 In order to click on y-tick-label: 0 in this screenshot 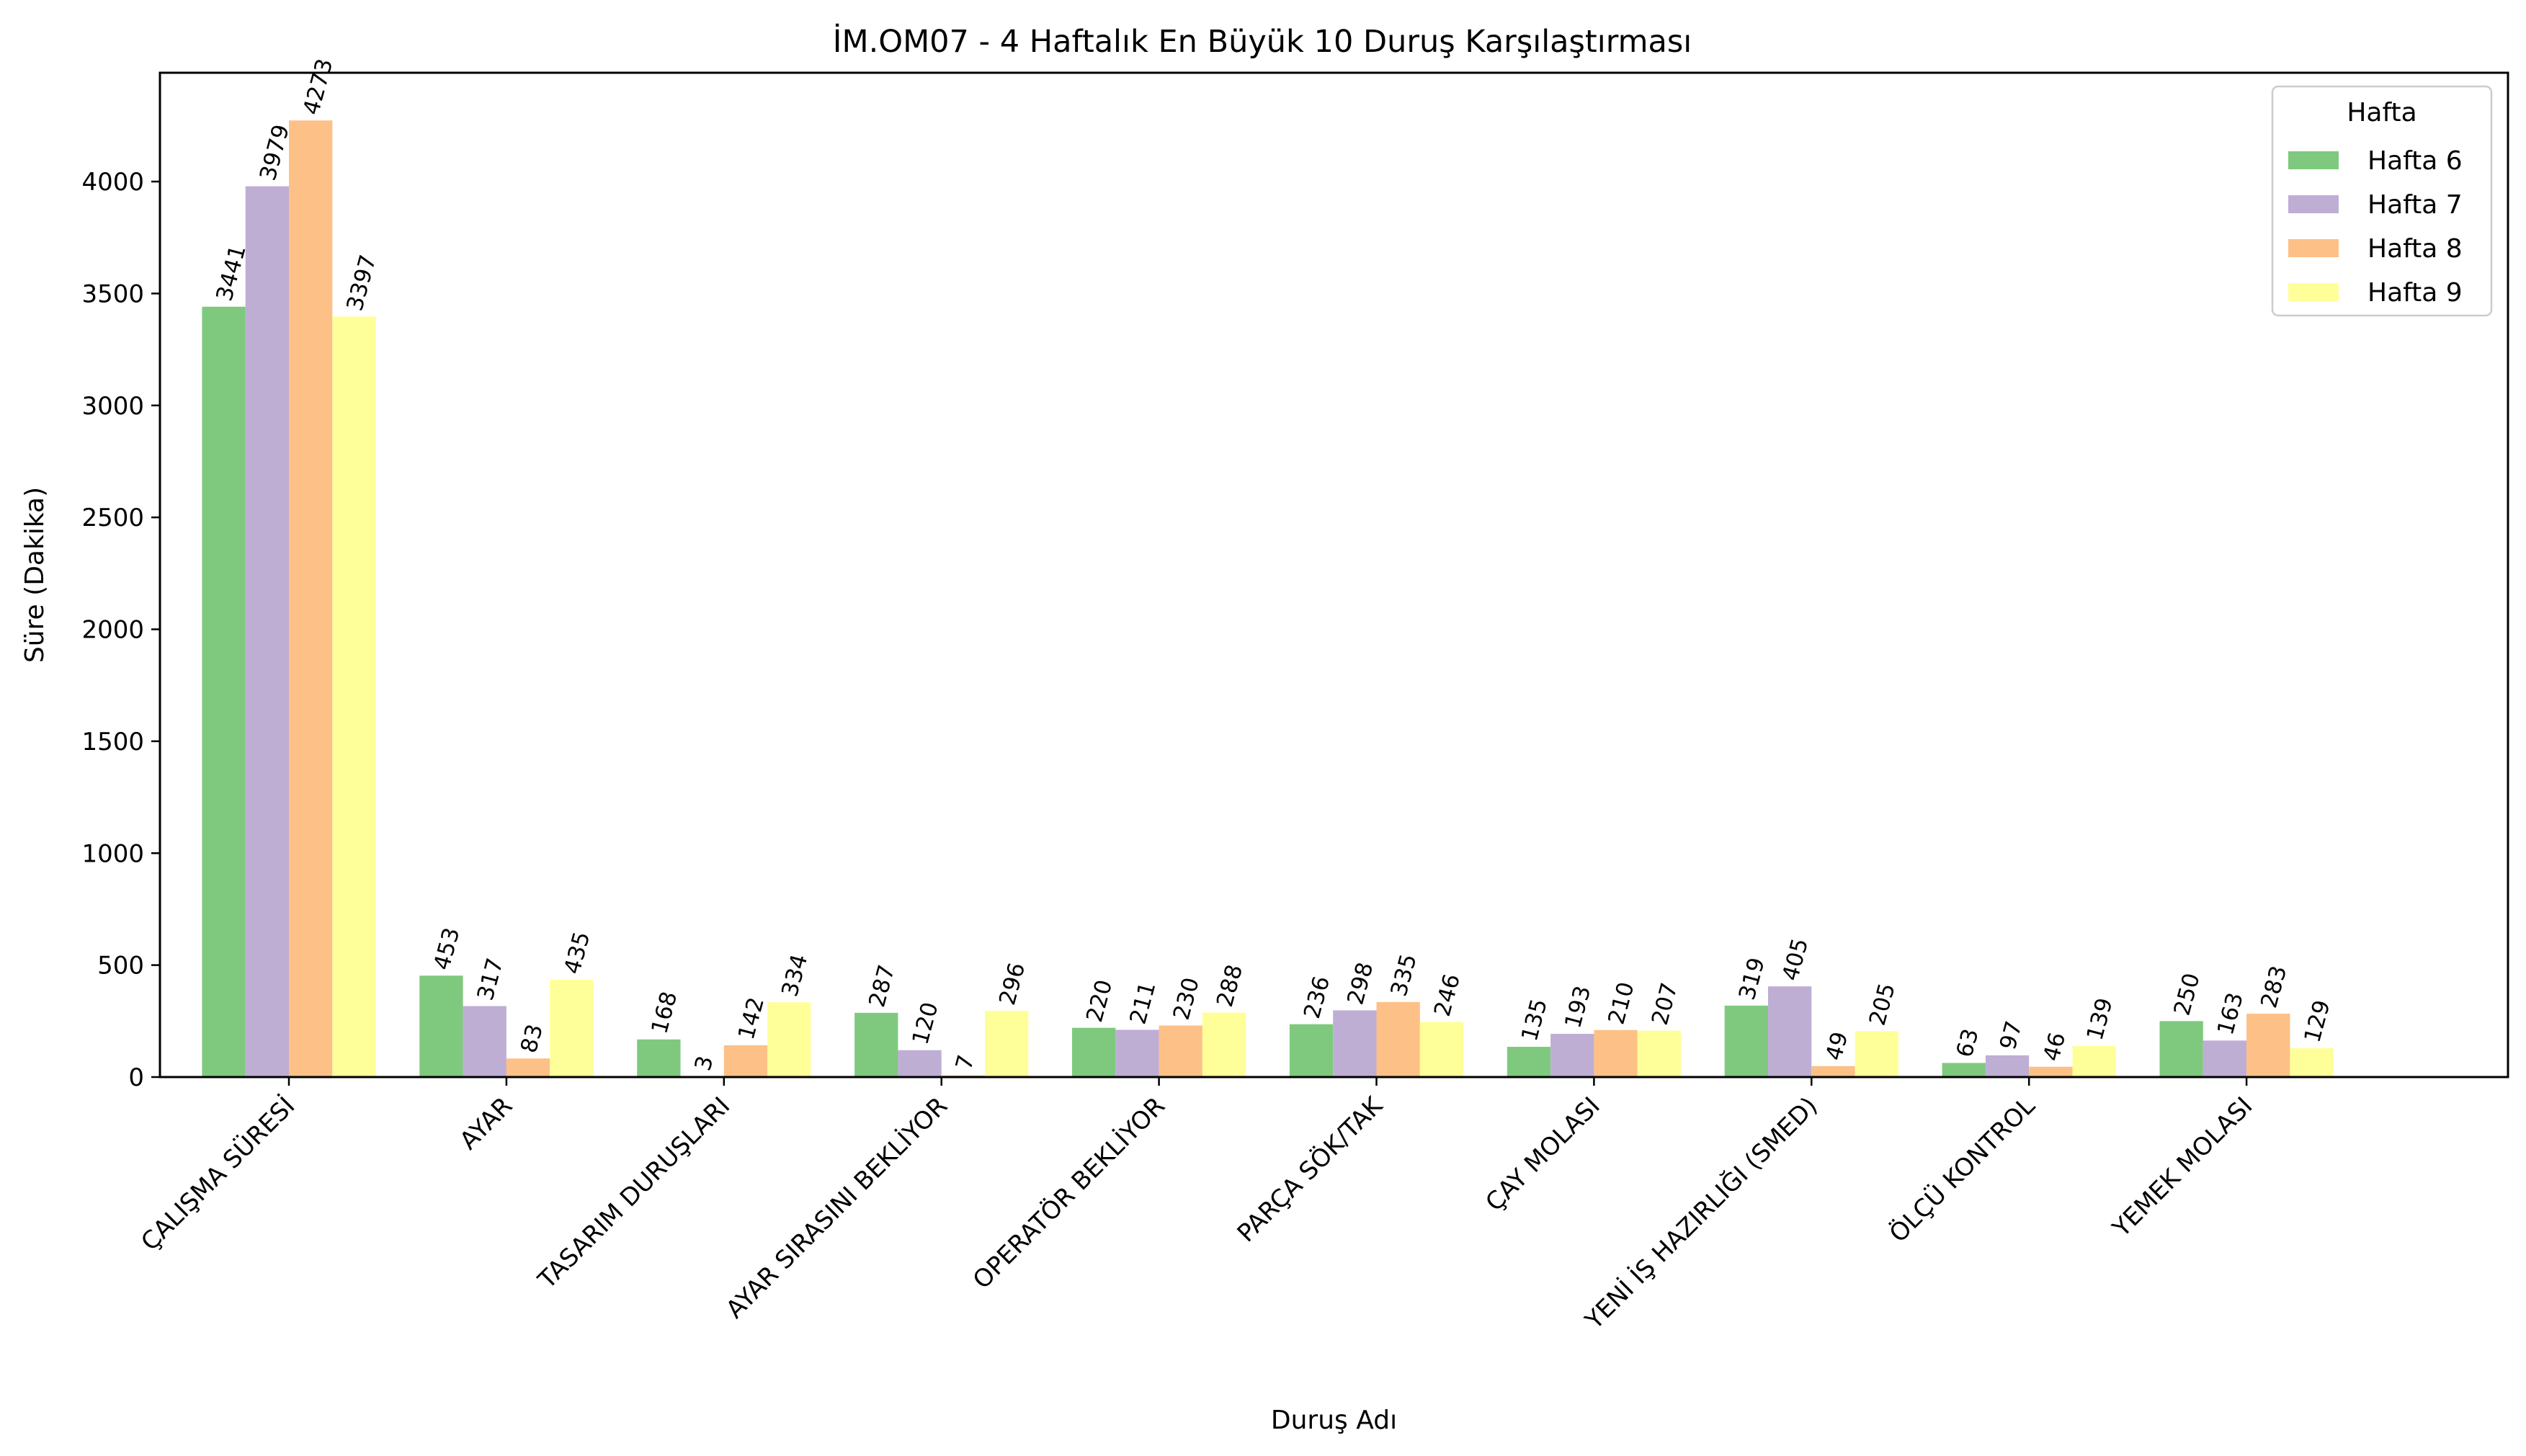, I will do `click(136, 1077)`.